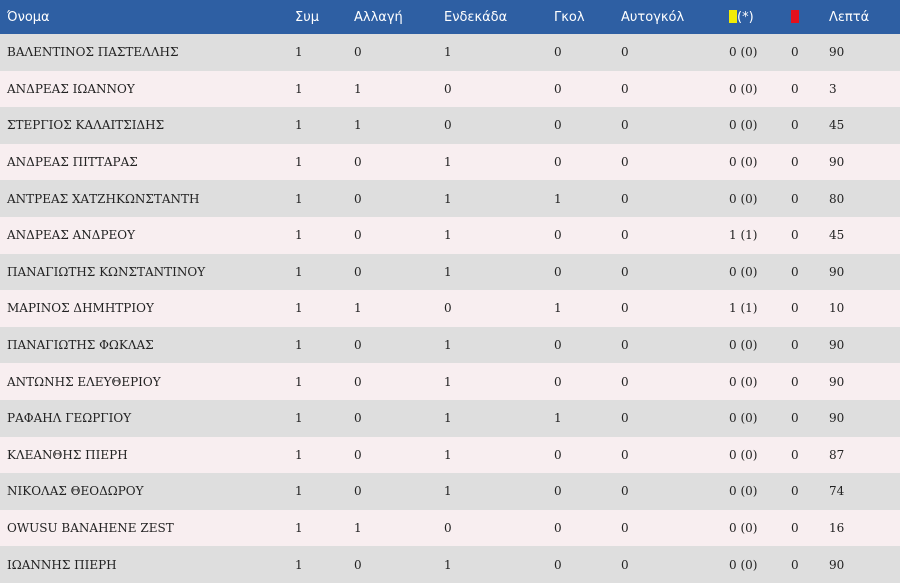 The height and width of the screenshot is (583, 900). Describe the element at coordinates (837, 308) in the screenshot. I see `cell-minutes: 10` at that location.